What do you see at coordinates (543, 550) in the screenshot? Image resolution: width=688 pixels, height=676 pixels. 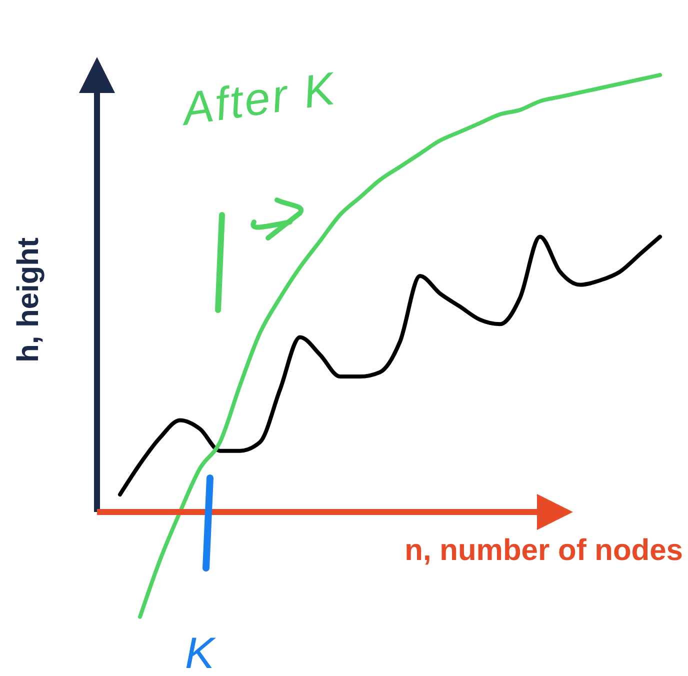 I see `x-axis-title: n, number of nodes` at bounding box center [543, 550].